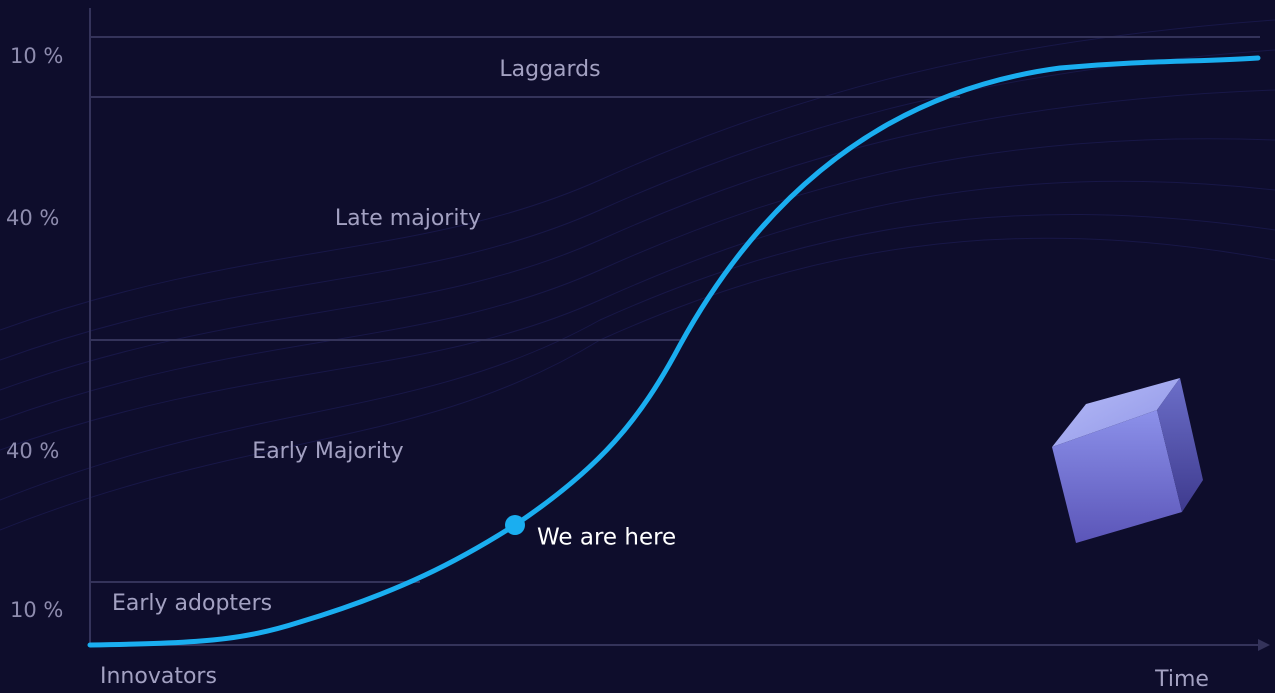  I want to click on cube-decoration, so click(1127, 460).